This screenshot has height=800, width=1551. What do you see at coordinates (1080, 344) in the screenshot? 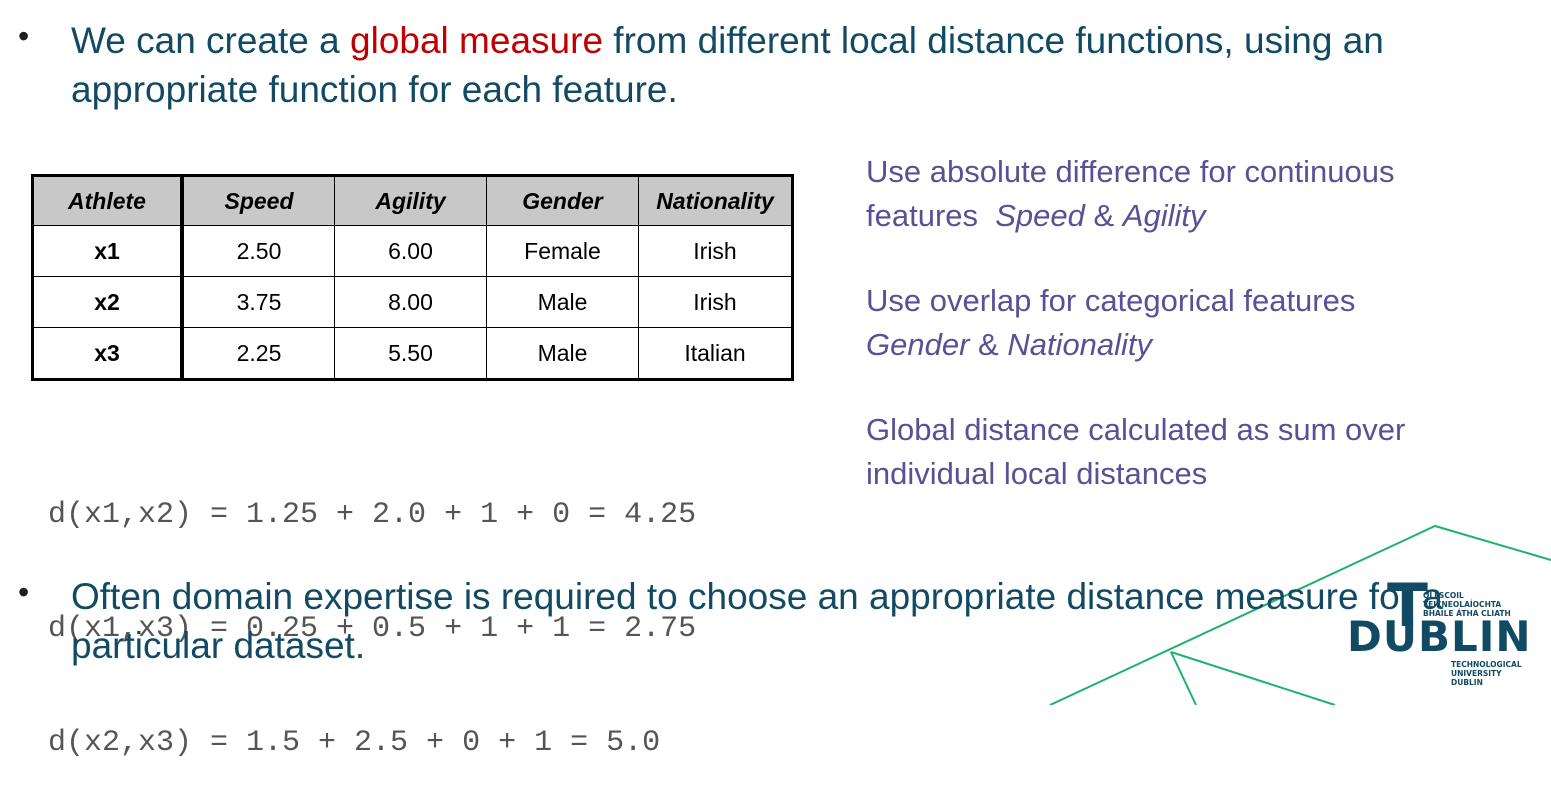
I see `note-nationality: Nationality` at bounding box center [1080, 344].